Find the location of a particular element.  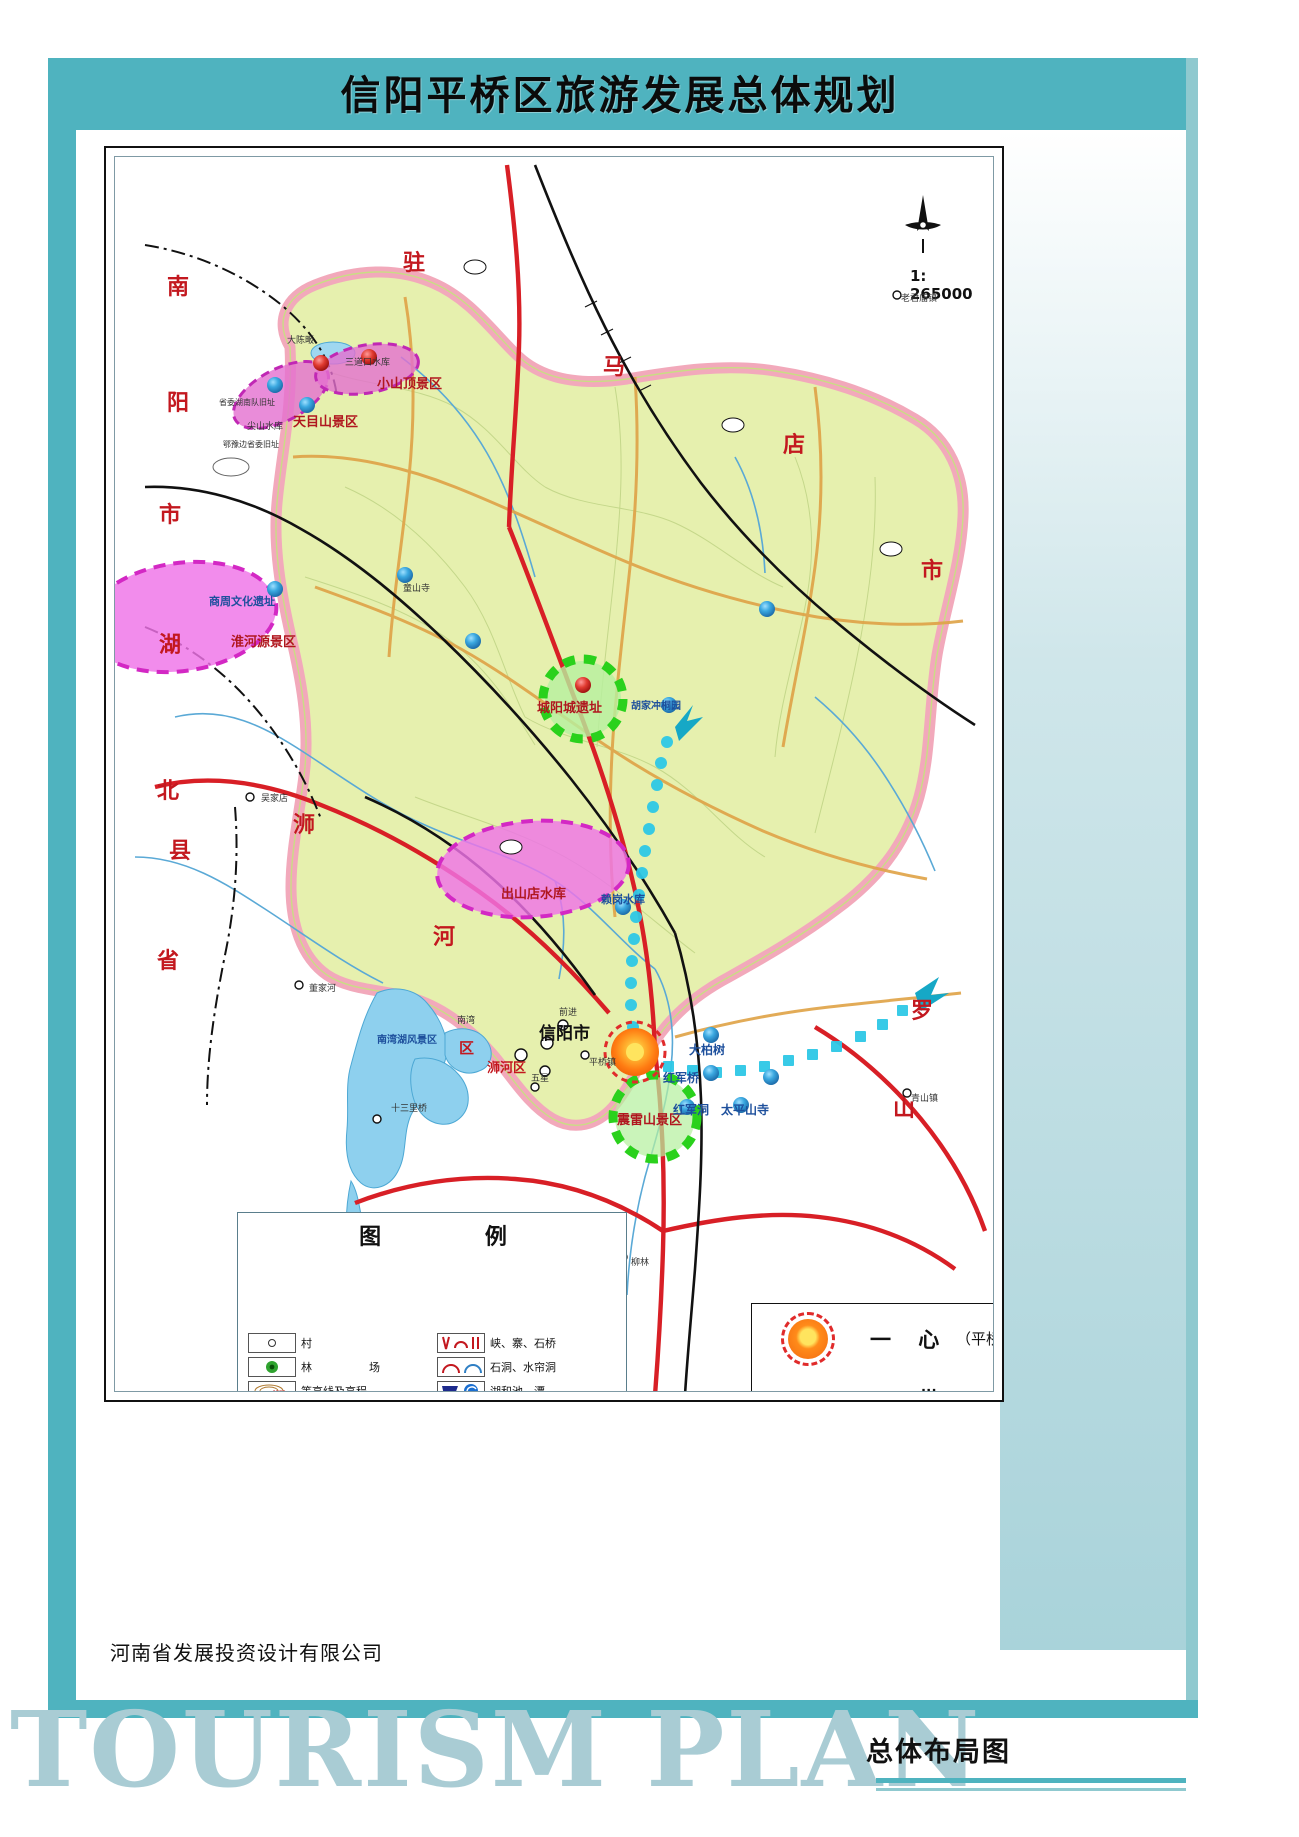

left-accent-bar is located at coordinates (62, 888).